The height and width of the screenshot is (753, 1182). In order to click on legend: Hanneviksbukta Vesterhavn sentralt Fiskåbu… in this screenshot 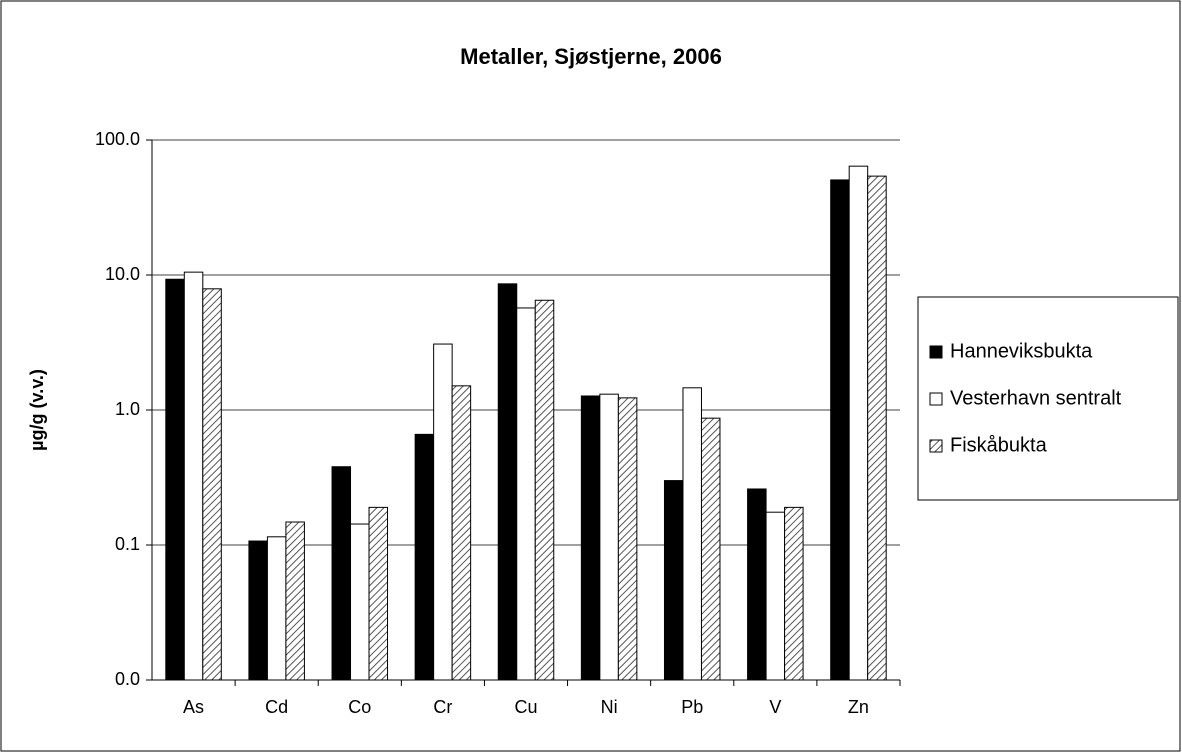, I will do `click(1025, 398)`.